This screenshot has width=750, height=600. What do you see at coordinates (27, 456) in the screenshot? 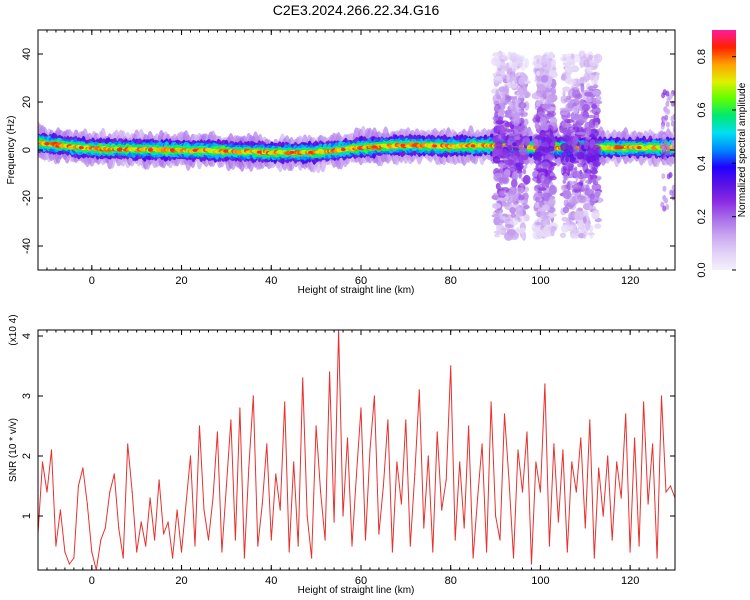
I see `snr-y-tick-label: 2` at bounding box center [27, 456].